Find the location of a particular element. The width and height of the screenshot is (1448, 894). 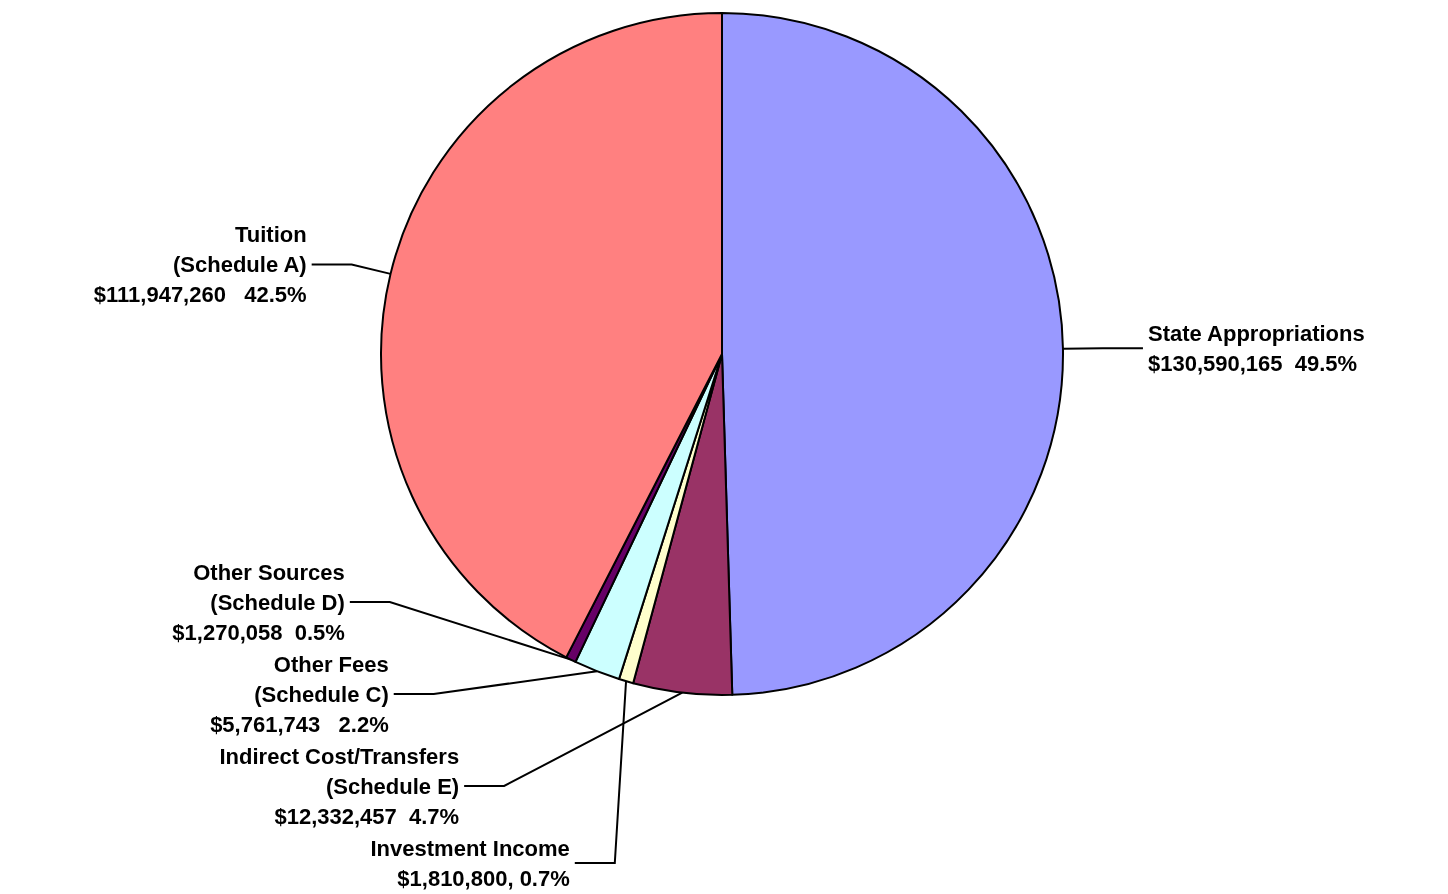

data-label: $5,761,743 2.2% is located at coordinates (299, 724).